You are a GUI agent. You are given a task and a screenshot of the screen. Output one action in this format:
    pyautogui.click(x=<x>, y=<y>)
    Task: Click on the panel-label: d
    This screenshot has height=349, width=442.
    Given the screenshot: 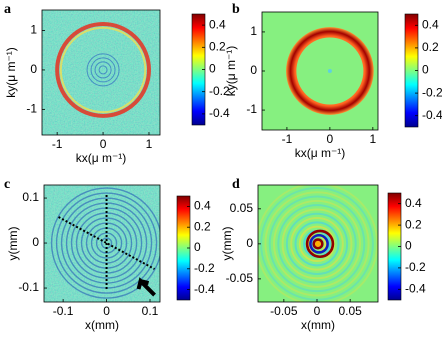 What is the action you would take?
    pyautogui.click(x=236, y=184)
    